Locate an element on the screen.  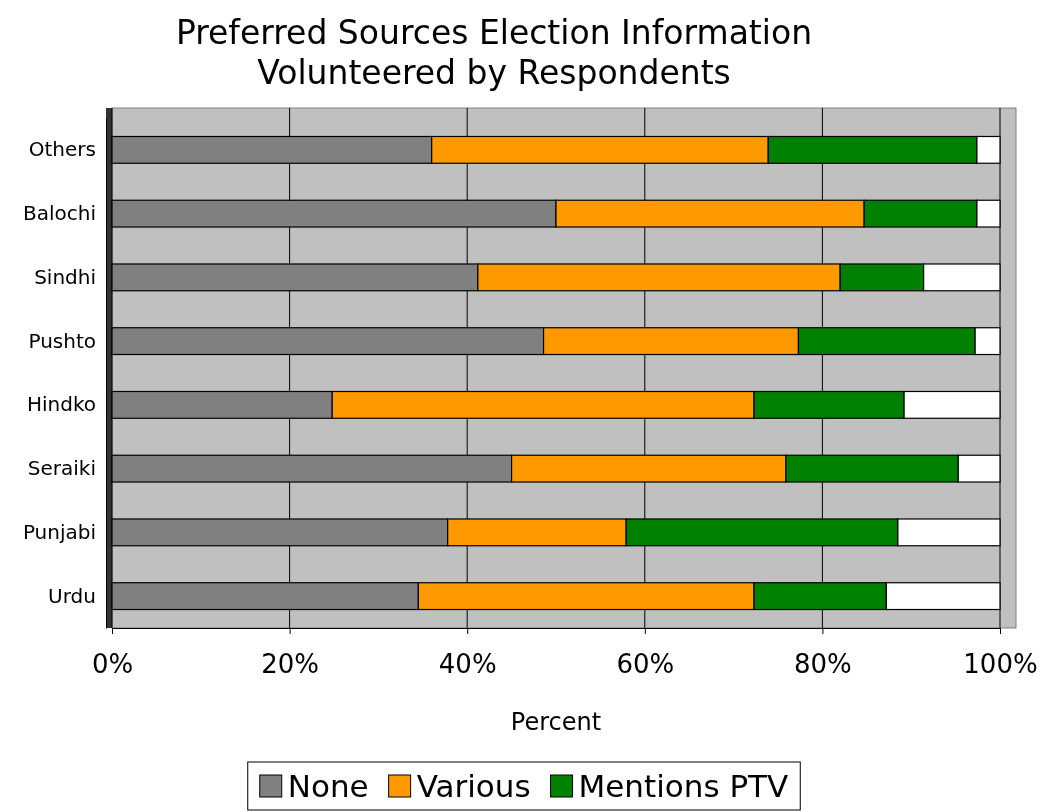
y-tick-label: Pushto is located at coordinates (62, 340).